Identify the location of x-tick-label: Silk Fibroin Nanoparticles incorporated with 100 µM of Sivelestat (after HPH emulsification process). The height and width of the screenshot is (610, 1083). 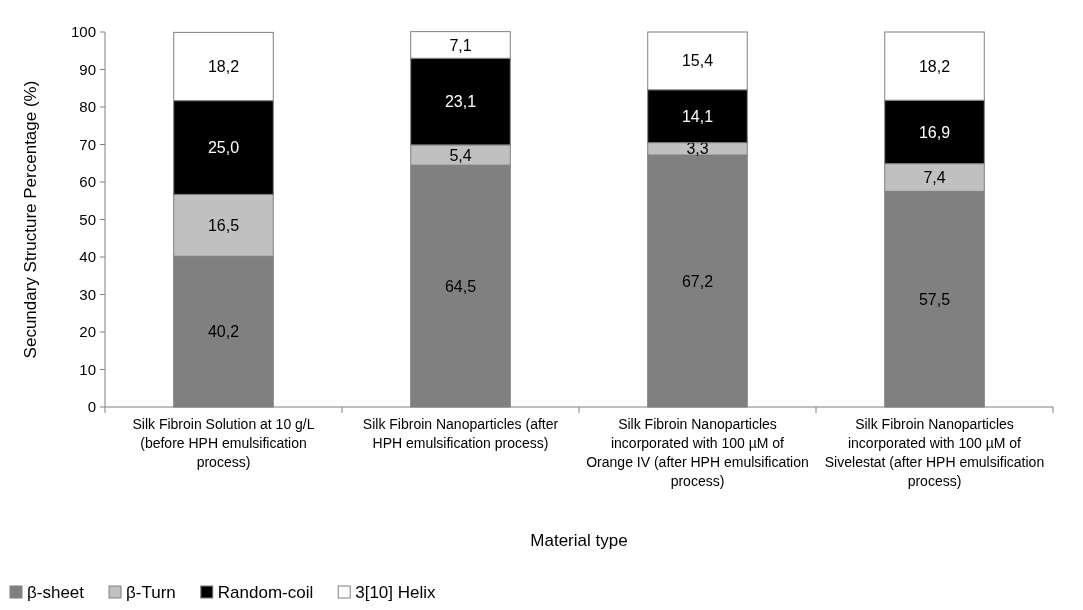
(934, 452).